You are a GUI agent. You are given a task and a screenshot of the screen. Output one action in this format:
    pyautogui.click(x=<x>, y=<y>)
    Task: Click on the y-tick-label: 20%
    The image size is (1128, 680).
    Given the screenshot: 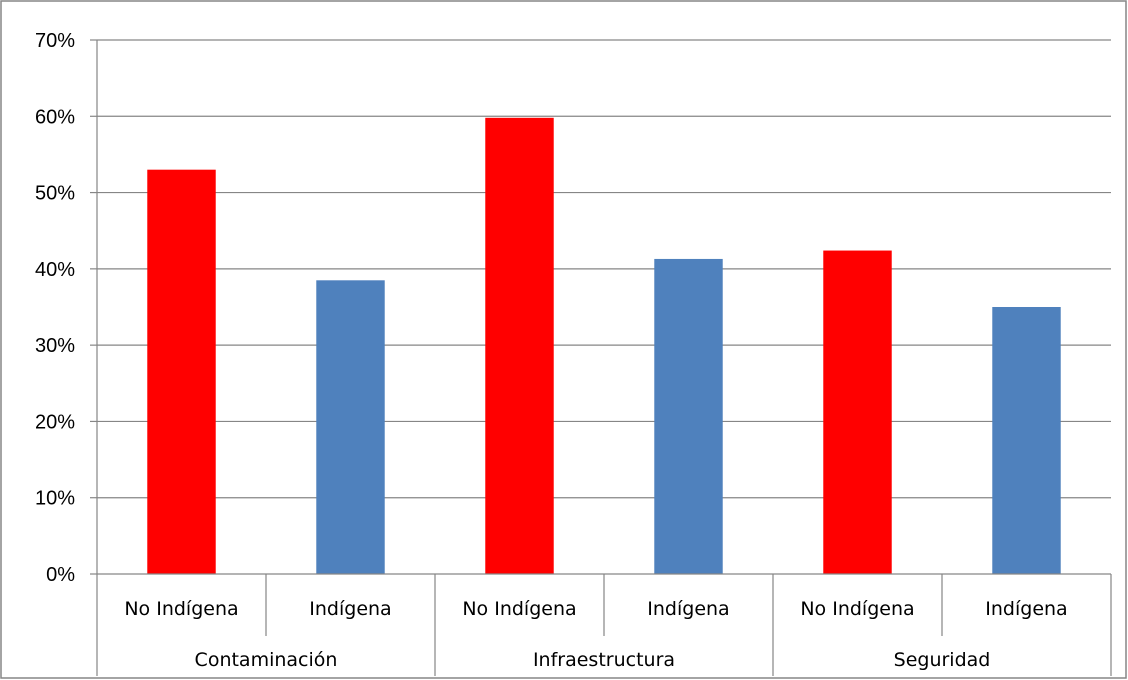 What is the action you would take?
    pyautogui.click(x=55, y=422)
    